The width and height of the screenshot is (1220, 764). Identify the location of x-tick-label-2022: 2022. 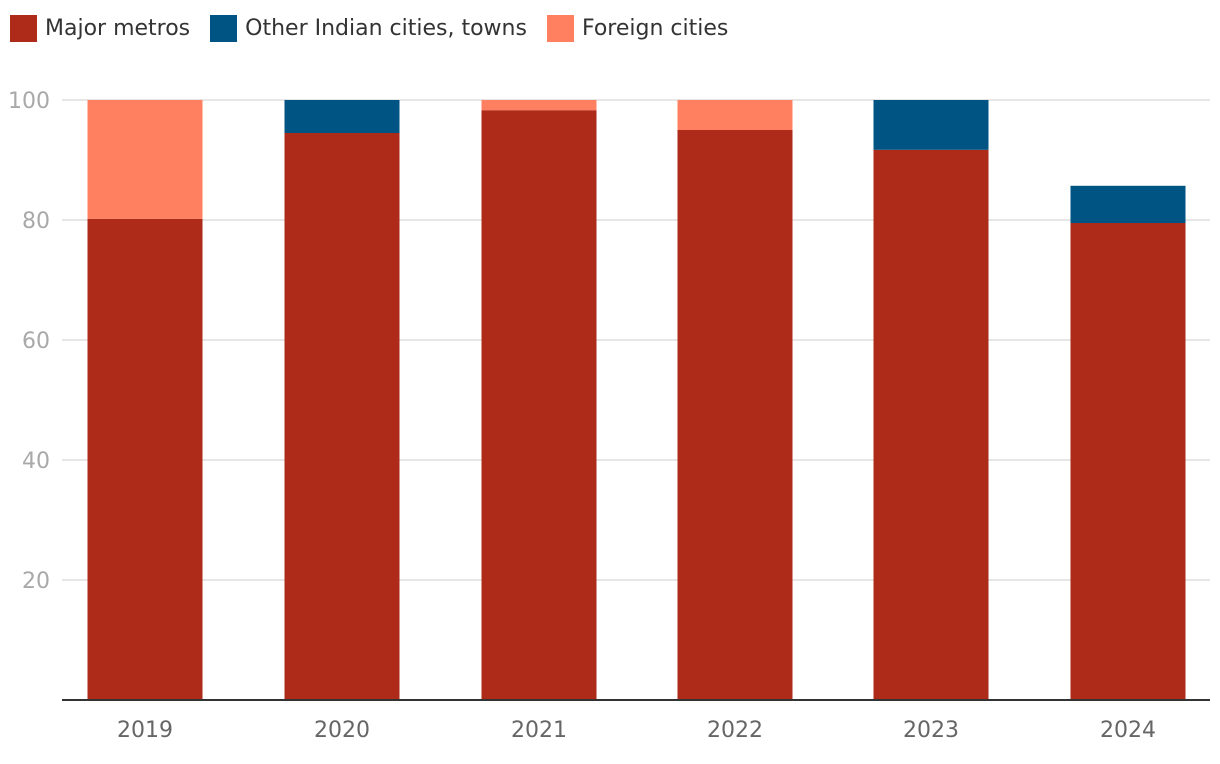
(735, 730).